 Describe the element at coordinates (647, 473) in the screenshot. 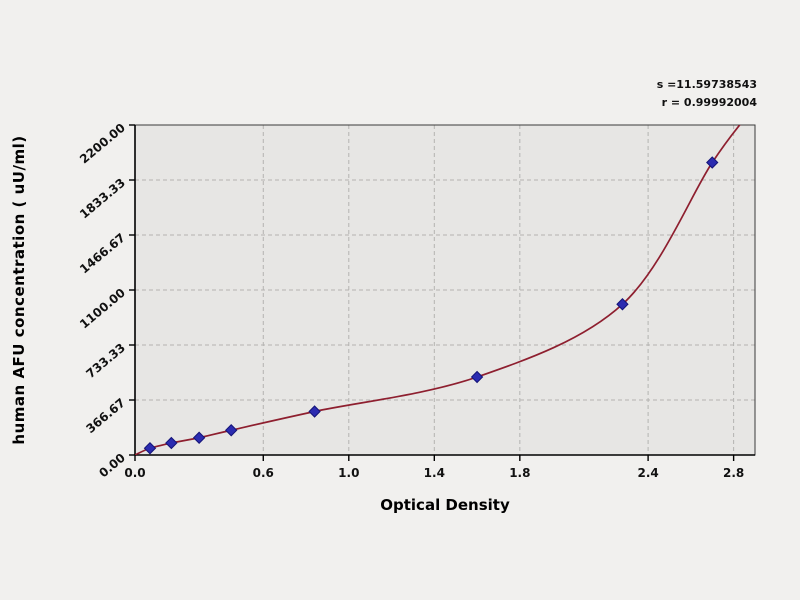

I see `x-tick-label: 2.4` at that location.